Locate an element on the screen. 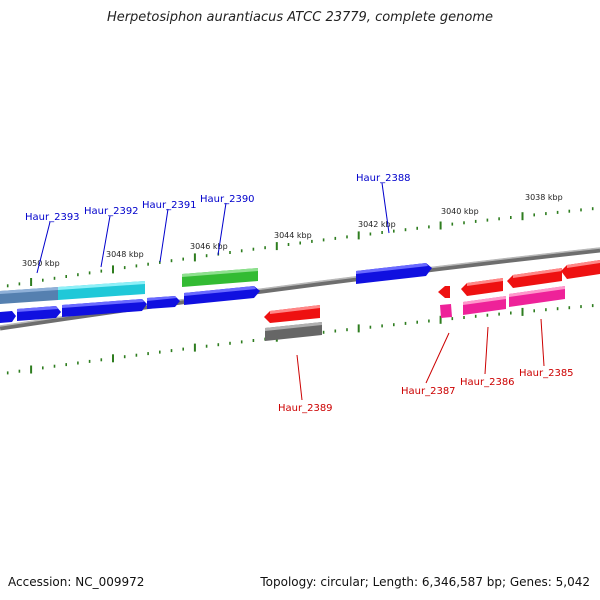 This screenshot has width=600, height=600. scale-label-3044: 3044 kbp is located at coordinates (293, 235).